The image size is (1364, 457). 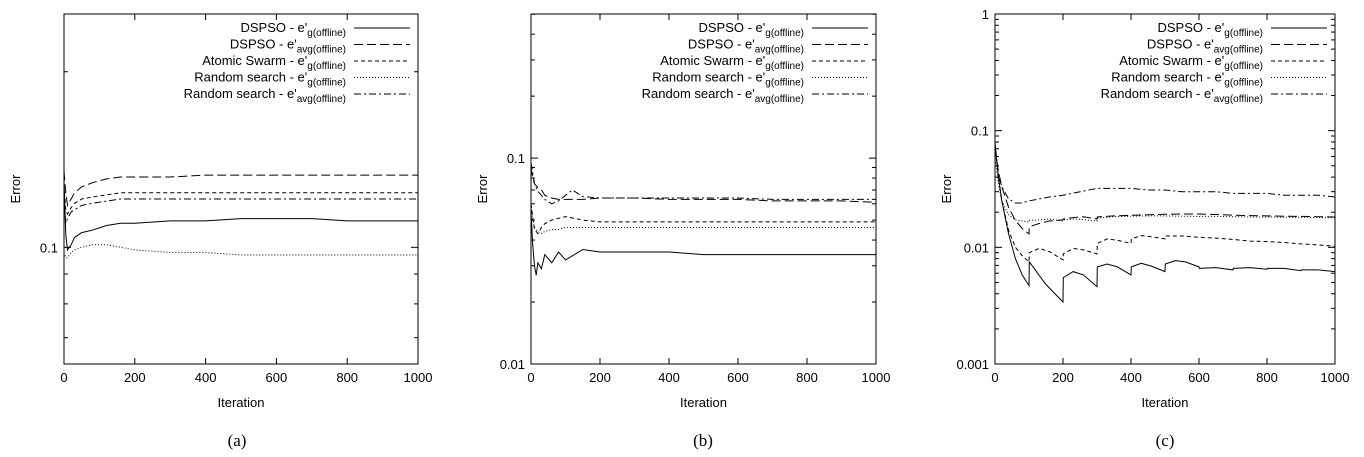 I want to click on y-tick-label: 1, so click(x=985, y=14).